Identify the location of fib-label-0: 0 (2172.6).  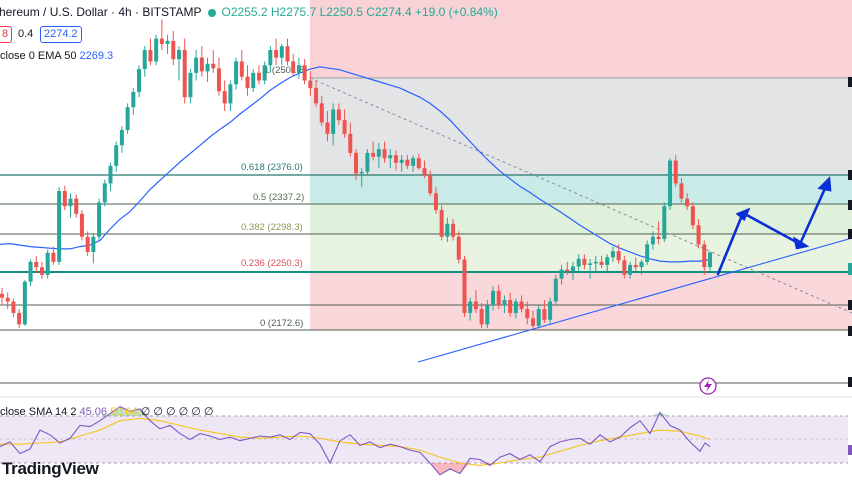
(281, 323).